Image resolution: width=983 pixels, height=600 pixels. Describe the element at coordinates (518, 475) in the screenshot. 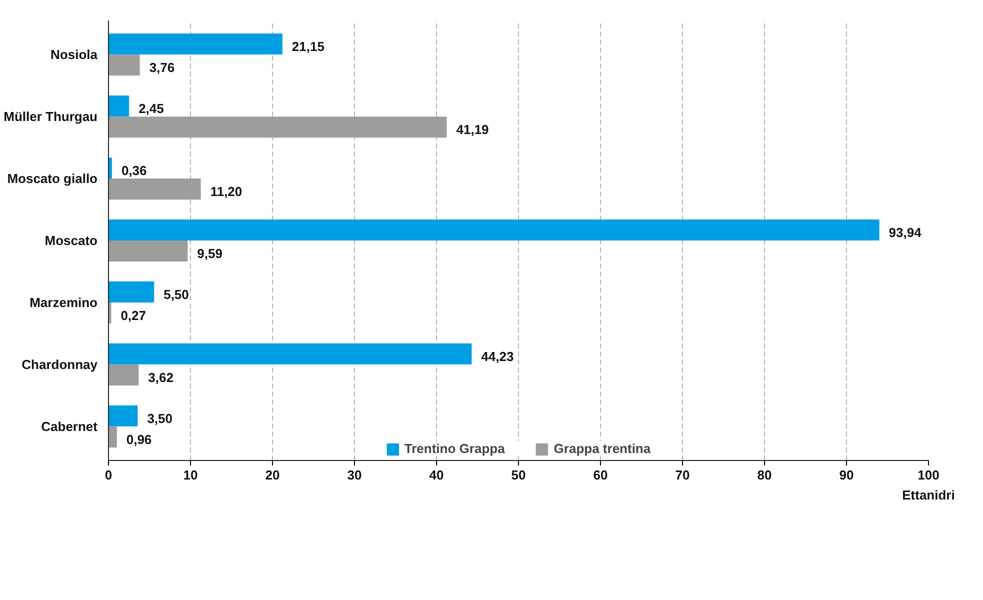

I see `x-tick-label: 50` at that location.